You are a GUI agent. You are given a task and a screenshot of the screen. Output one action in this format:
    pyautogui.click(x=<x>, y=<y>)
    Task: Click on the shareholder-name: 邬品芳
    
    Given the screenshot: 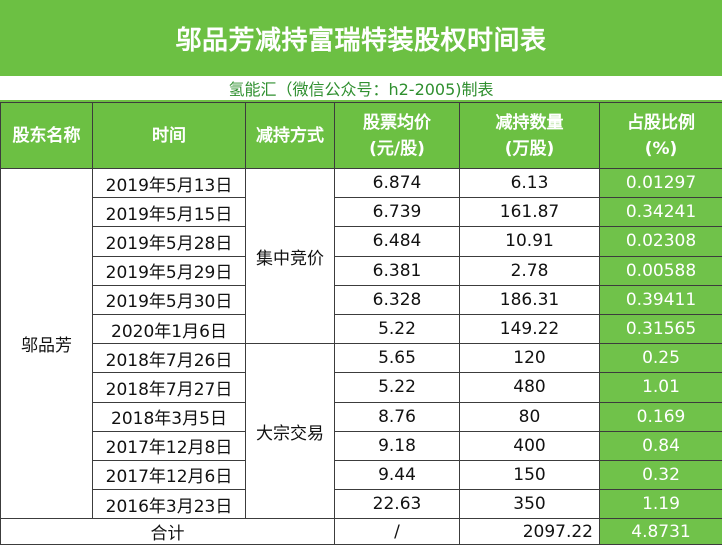 What is the action you would take?
    pyautogui.click(x=46, y=343)
    